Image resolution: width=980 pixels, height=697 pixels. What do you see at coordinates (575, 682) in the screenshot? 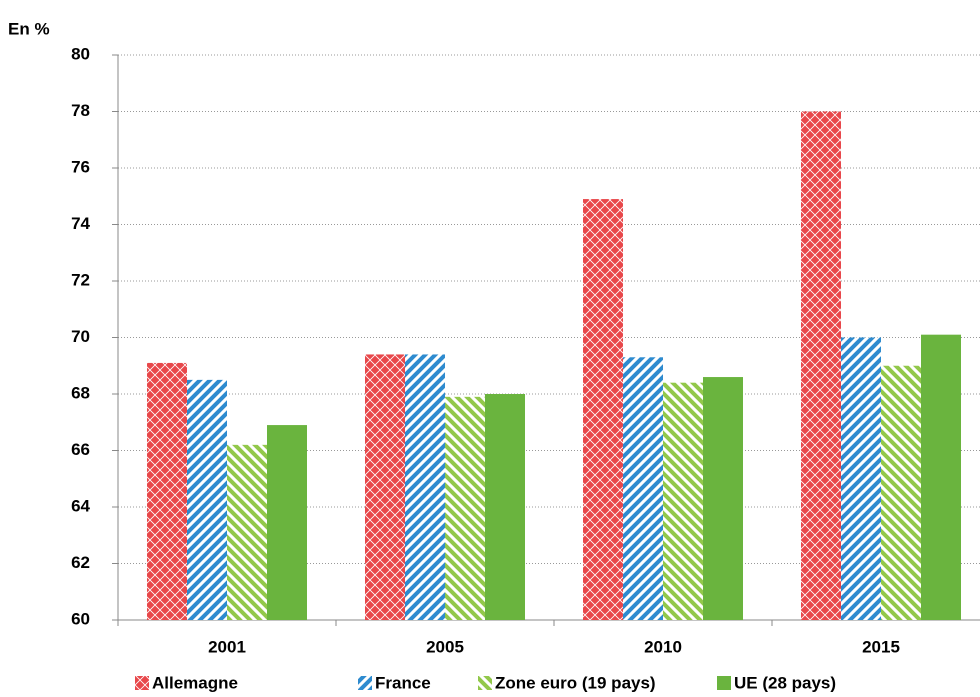
I see `legend-label: Zone euro (19 pays)` at bounding box center [575, 682].